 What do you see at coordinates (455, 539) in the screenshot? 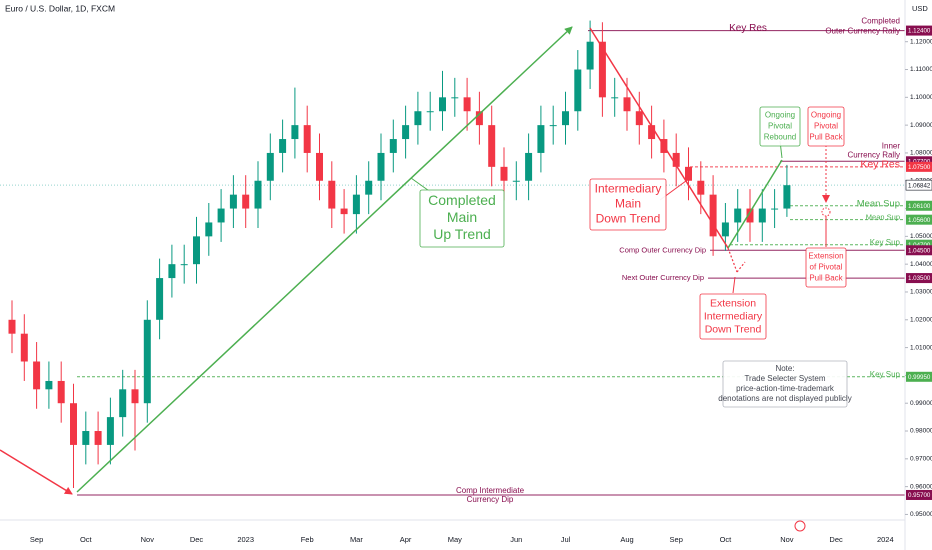
I see `x-tick-label: May` at bounding box center [455, 539].